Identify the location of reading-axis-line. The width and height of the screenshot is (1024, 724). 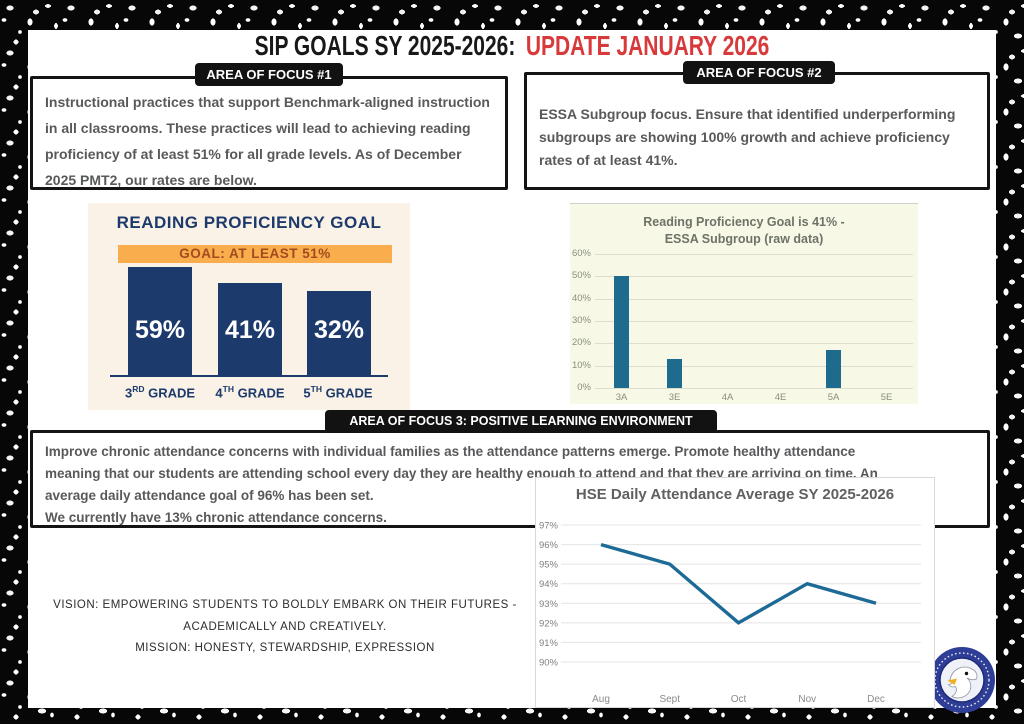
(249, 376).